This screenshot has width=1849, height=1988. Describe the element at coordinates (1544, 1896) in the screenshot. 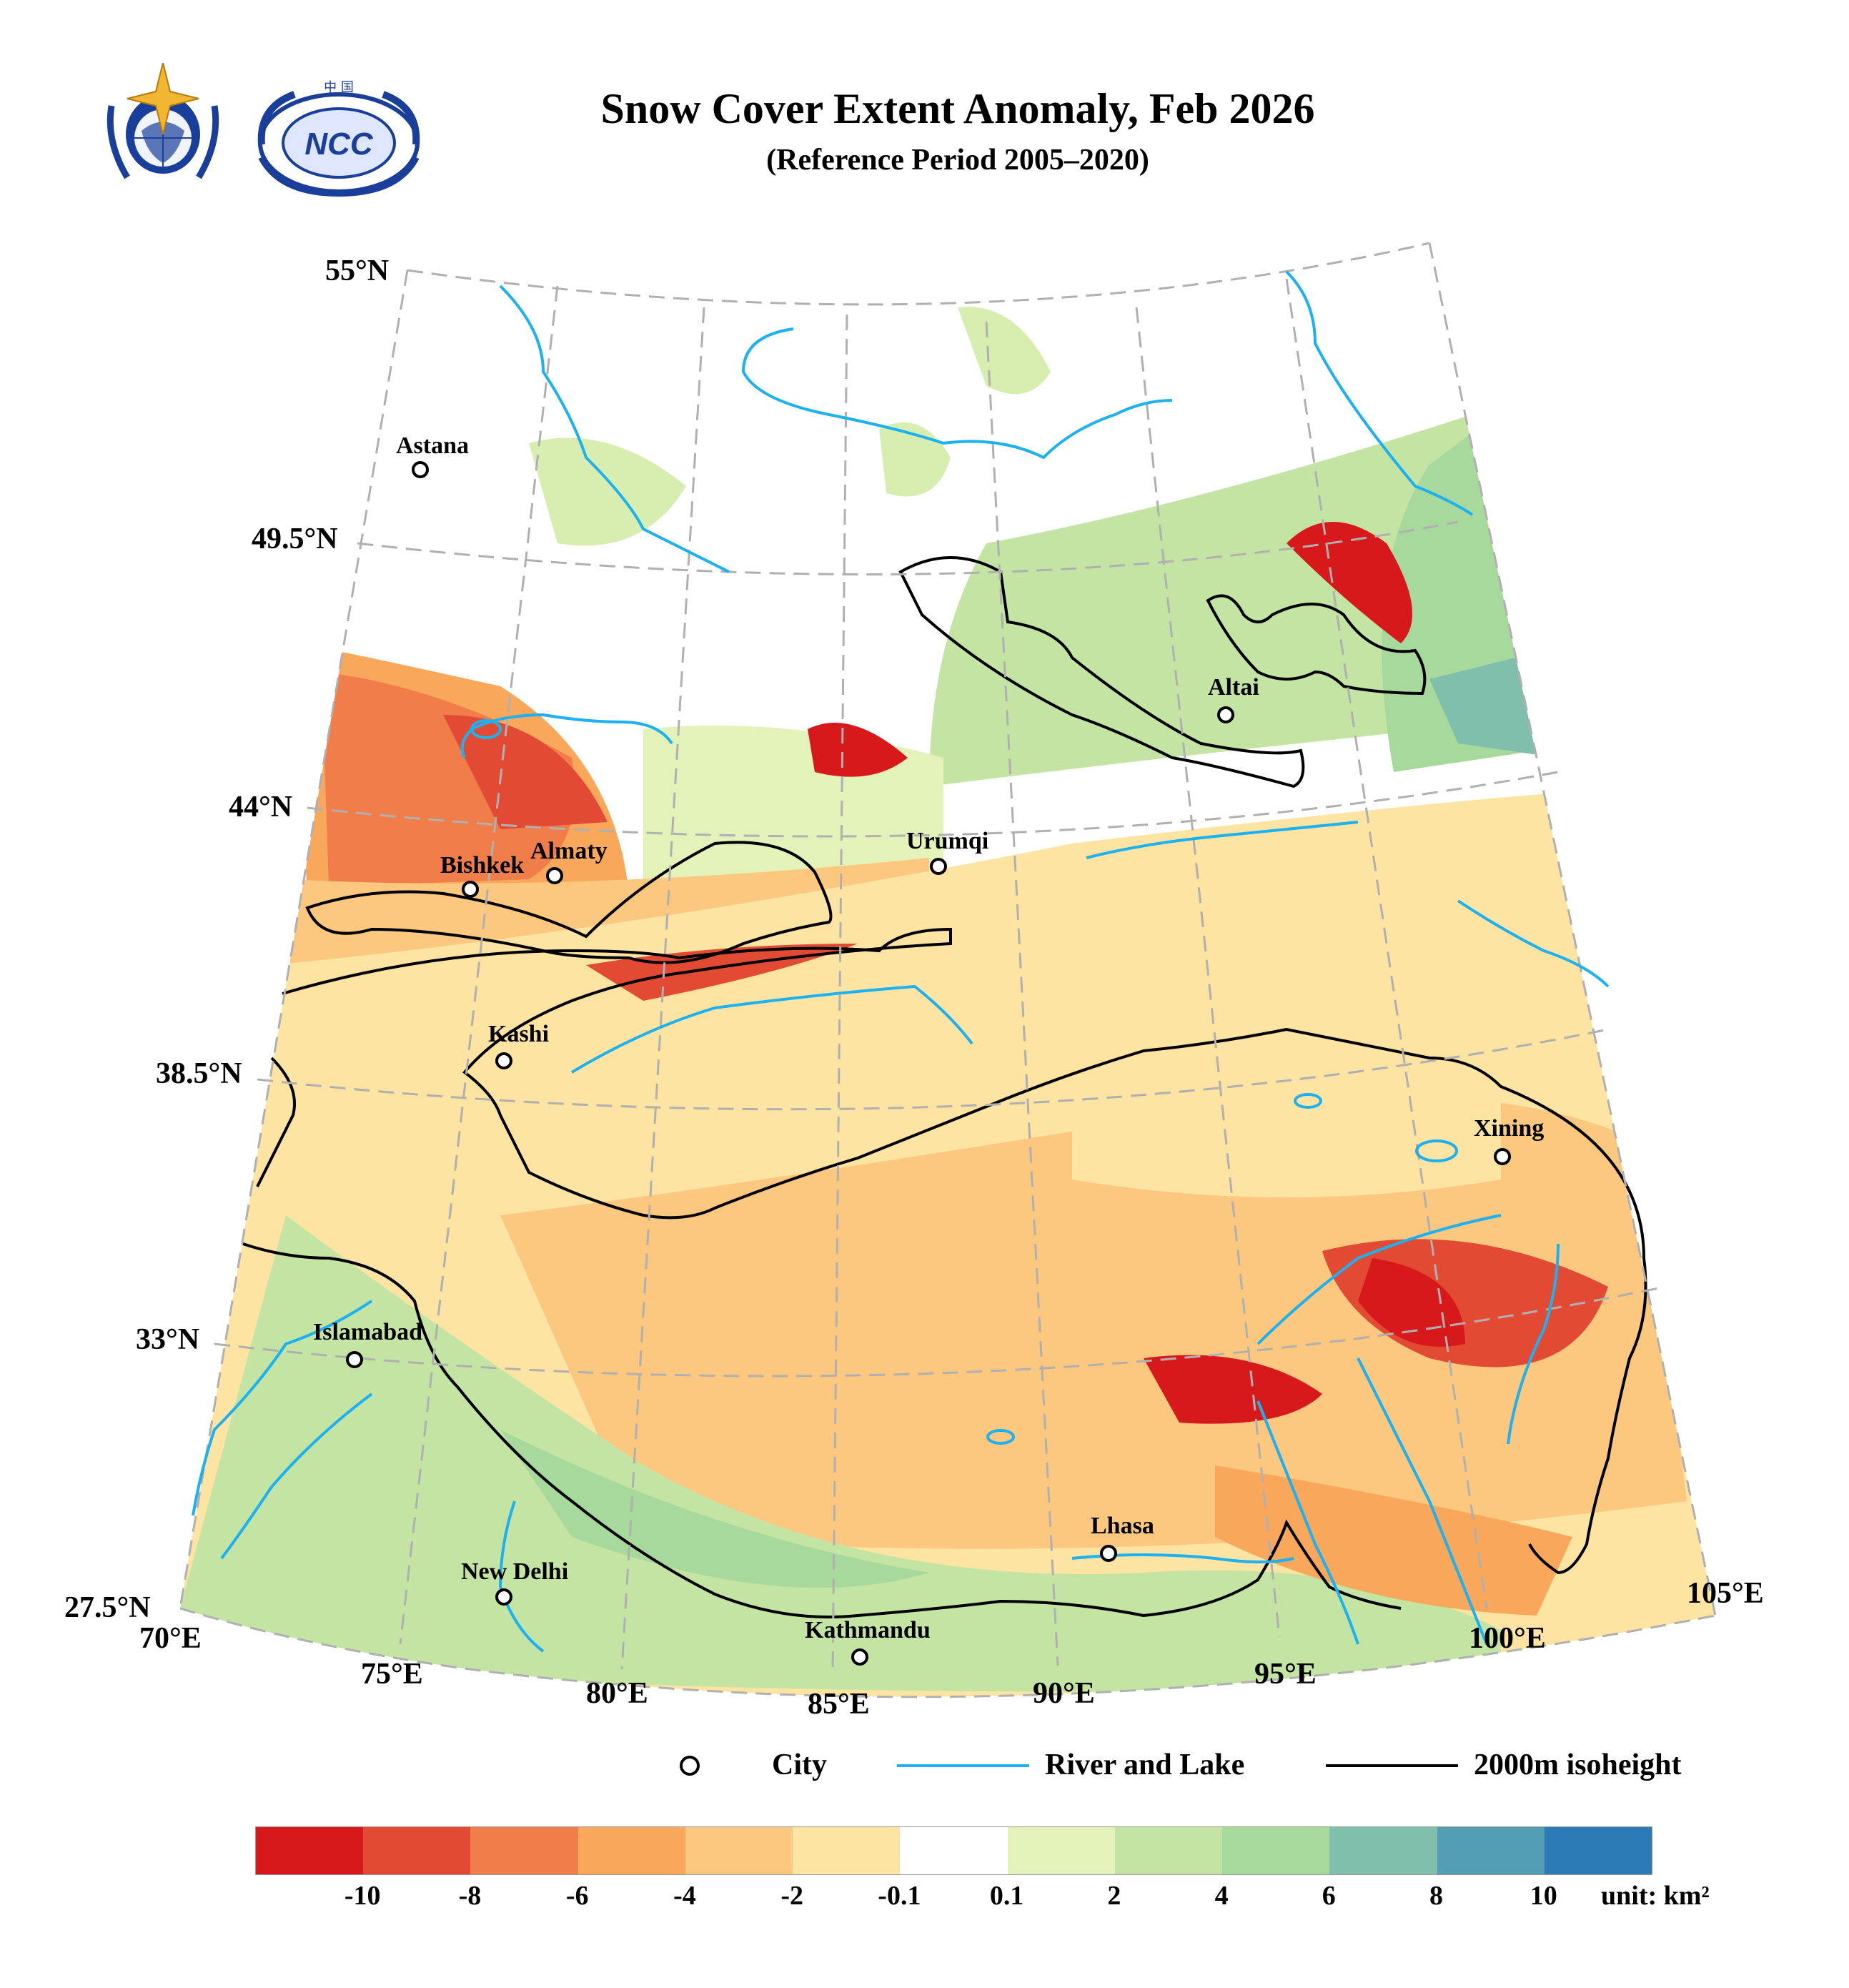

I see `colorbar-tick-label: 10` at that location.